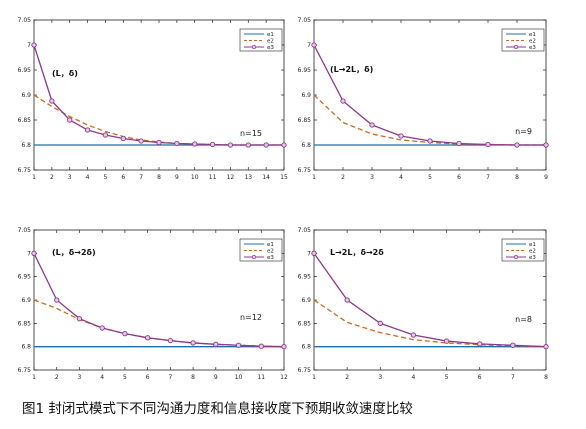 The image size is (586, 429). Describe the element at coordinates (429, 120) in the screenshot. I see `series-line-e2` at that location.